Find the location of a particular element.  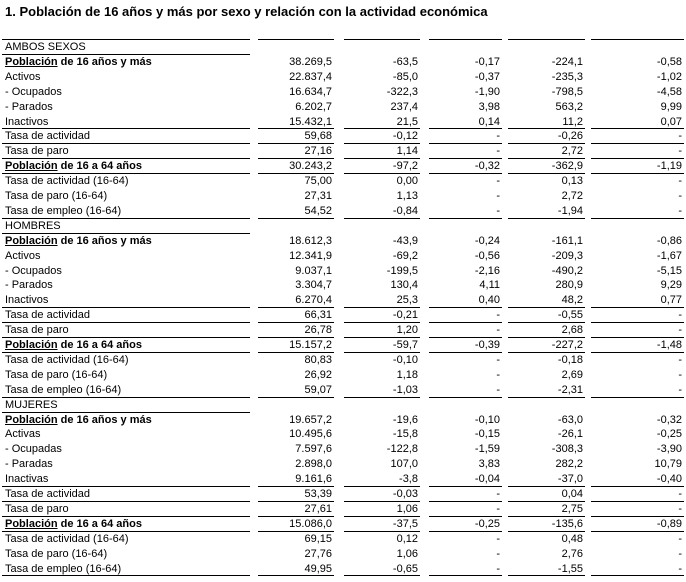

cell-value: -227,2 is located at coordinates (546, 345).